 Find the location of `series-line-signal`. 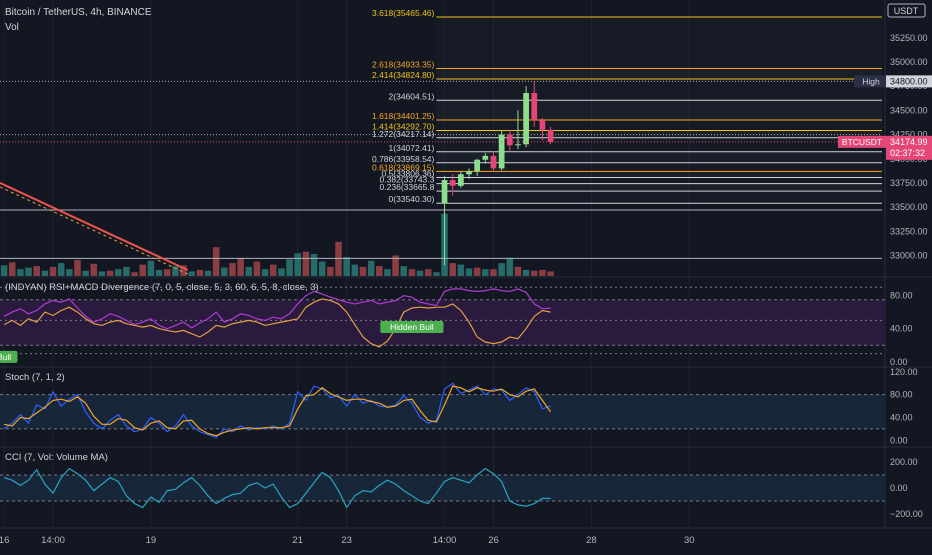

series-line-signal is located at coordinates (277, 323).